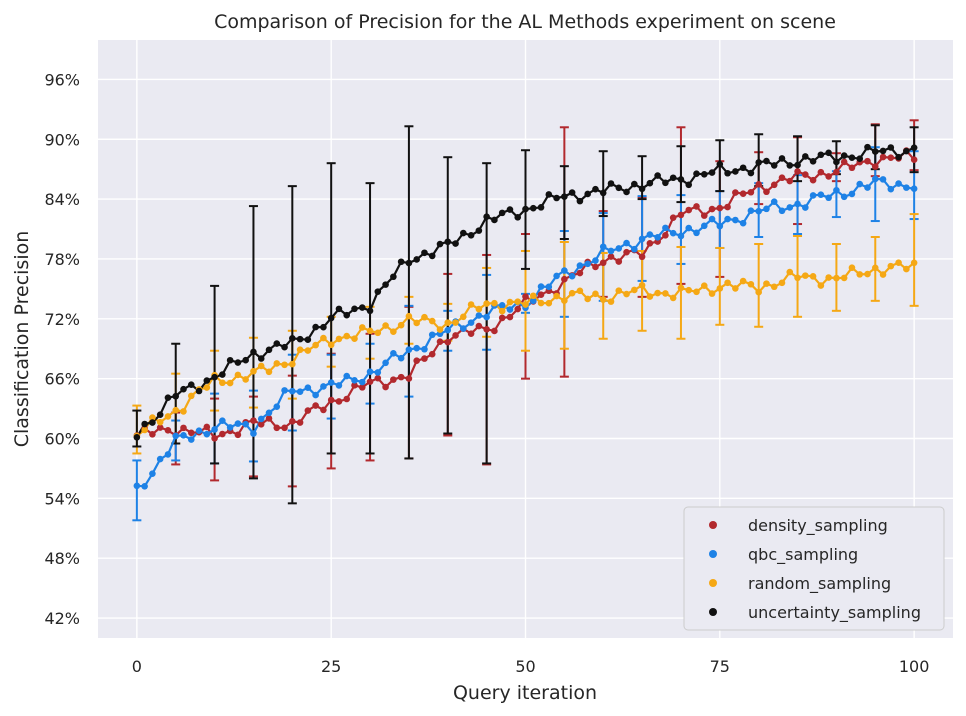 The width and height of the screenshot is (966, 716). I want to click on x-tick-label: 50, so click(525, 666).